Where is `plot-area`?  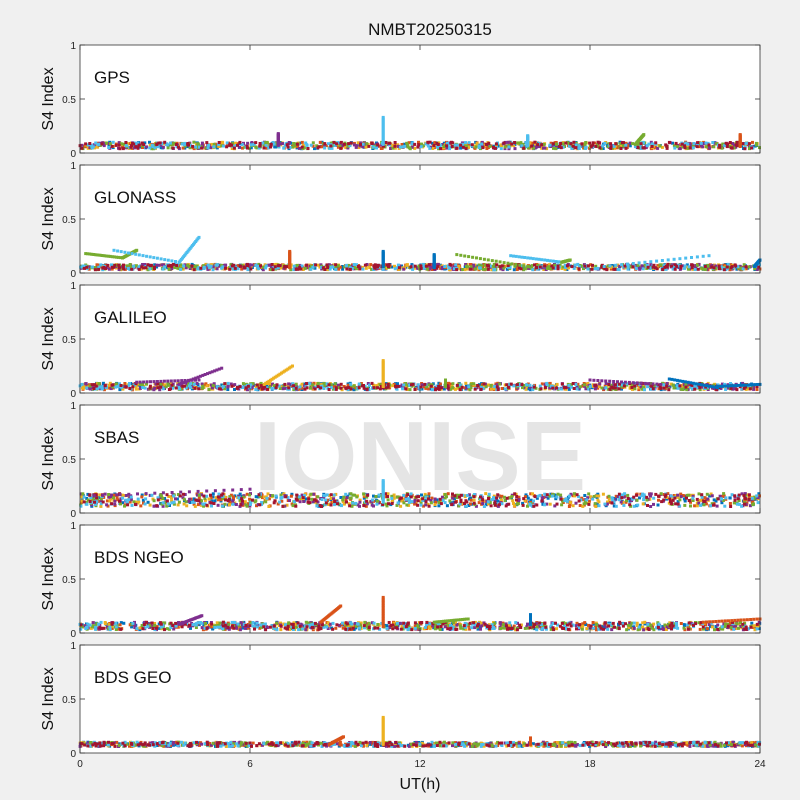
plot-area is located at coordinates (420, 339).